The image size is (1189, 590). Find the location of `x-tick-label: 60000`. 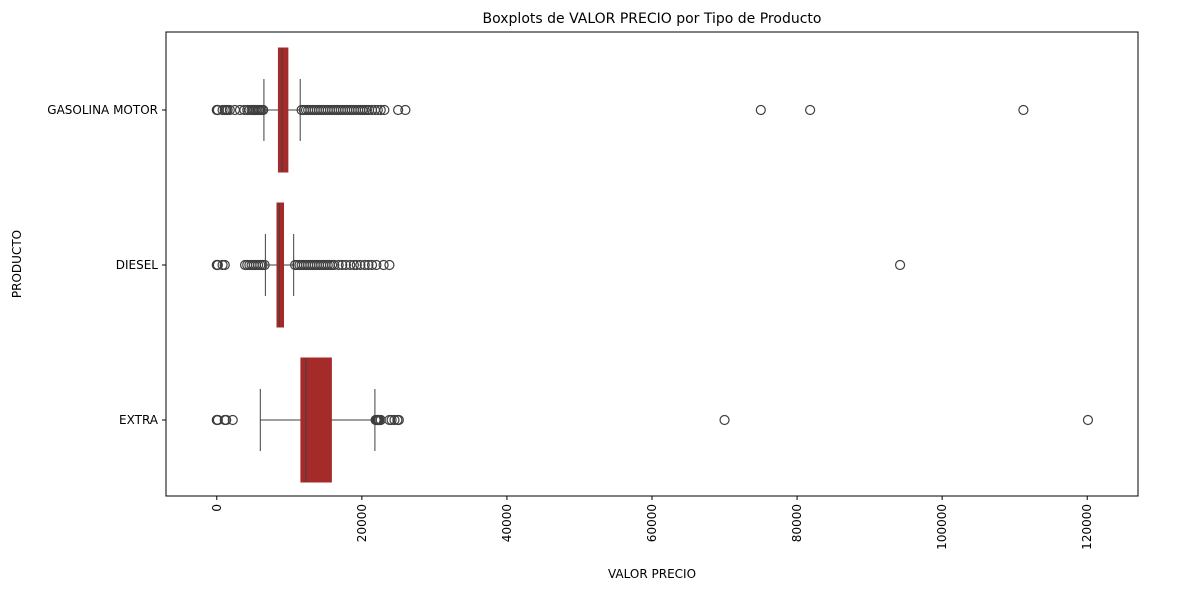

x-tick-label: 60000 is located at coordinates (652, 523).